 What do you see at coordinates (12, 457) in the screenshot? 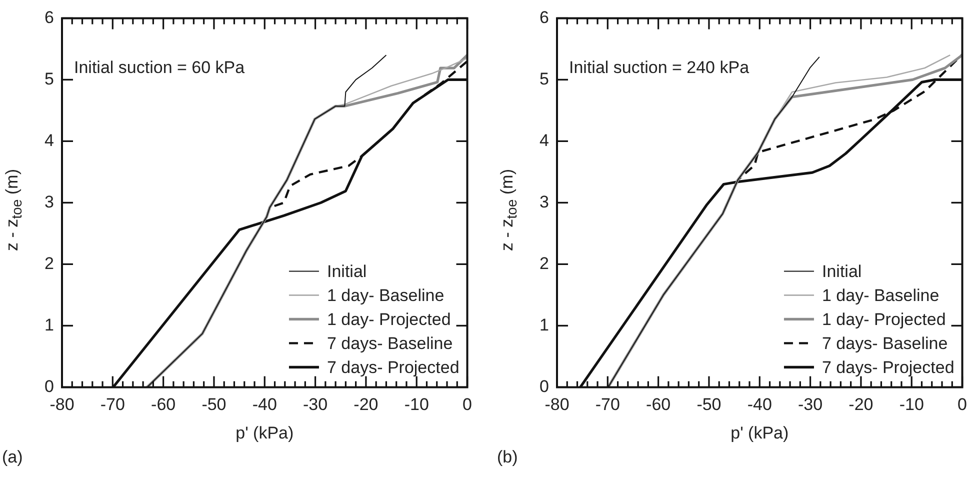
I see `text: (a)` at bounding box center [12, 457].